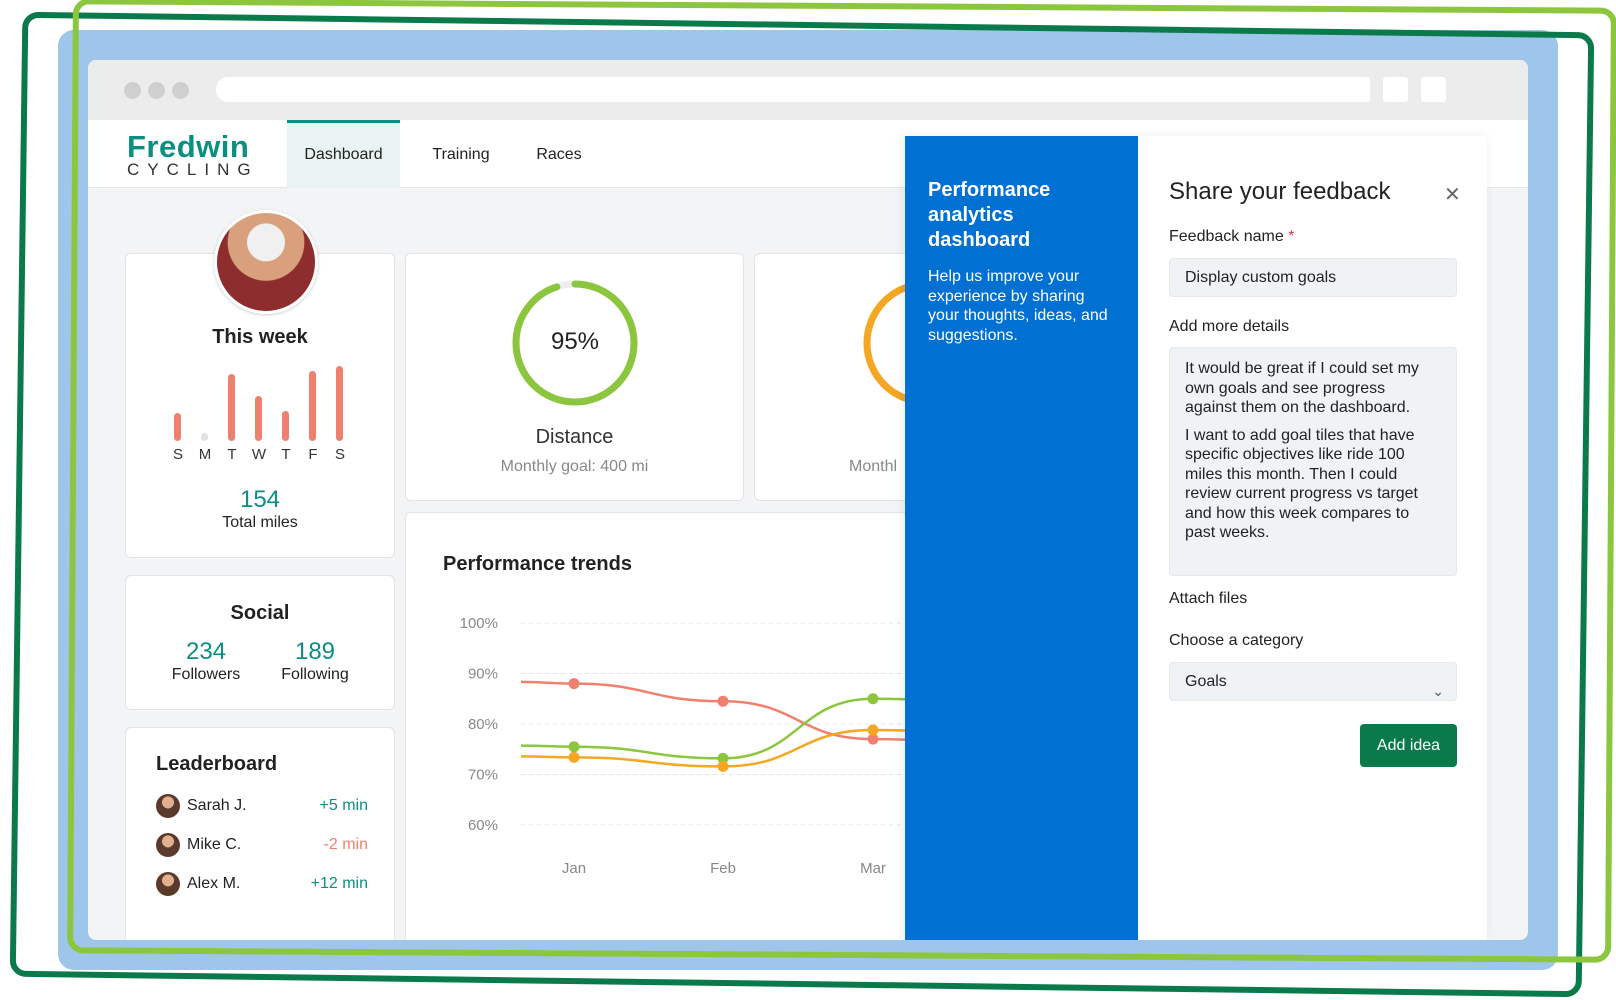 The height and width of the screenshot is (1000, 1616). I want to click on distance-title: Distance, so click(574, 437).